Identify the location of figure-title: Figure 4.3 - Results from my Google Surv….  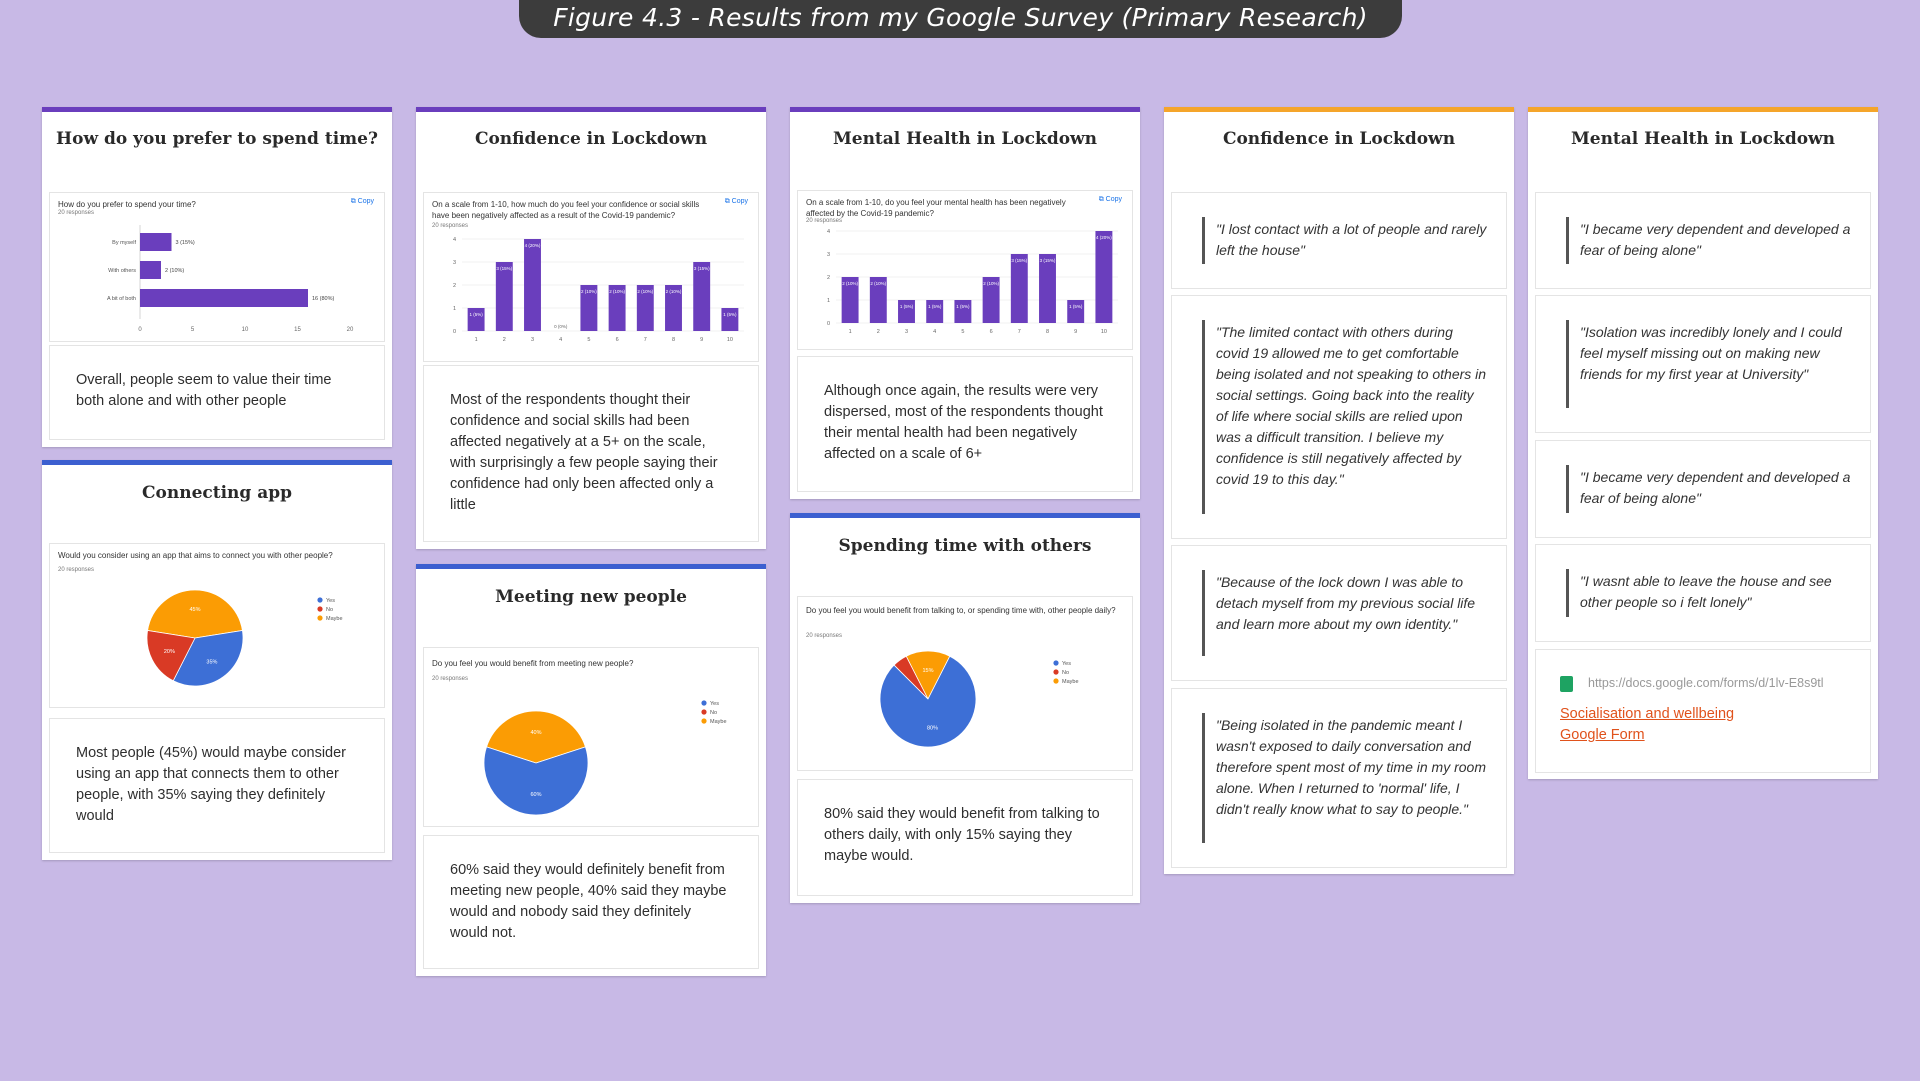
(960, 19).